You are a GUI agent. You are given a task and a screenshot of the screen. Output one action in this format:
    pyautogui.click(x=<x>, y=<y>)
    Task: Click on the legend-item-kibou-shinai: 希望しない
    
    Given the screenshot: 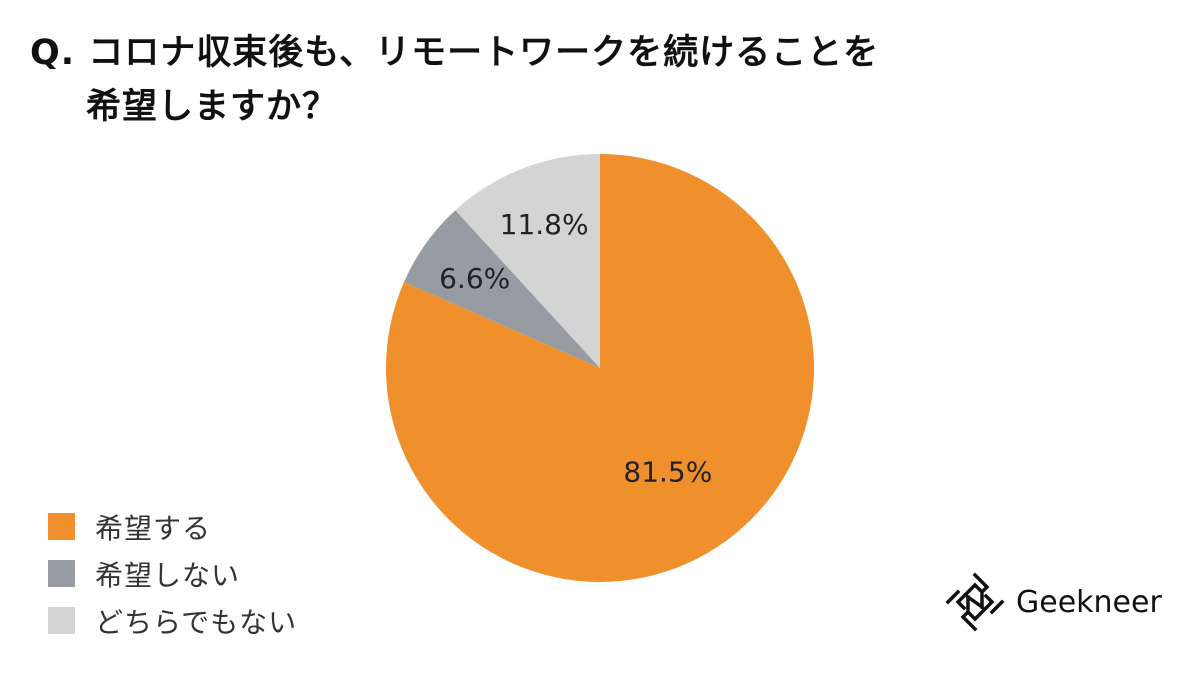 What is the action you would take?
    pyautogui.click(x=172, y=573)
    